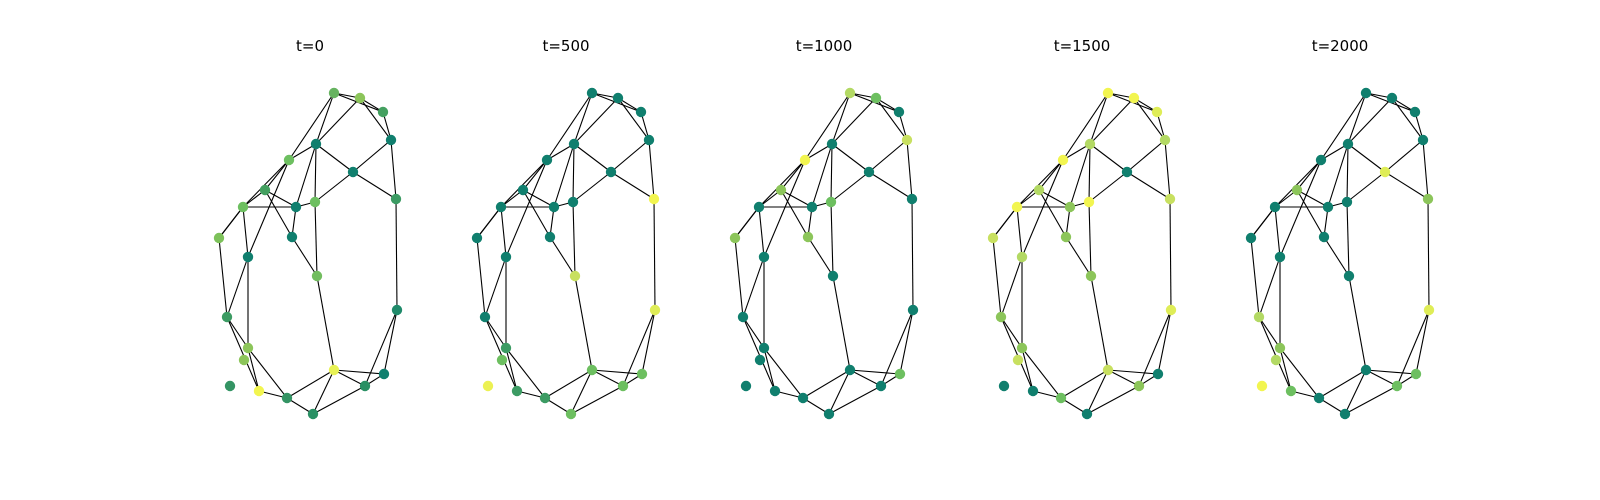  What do you see at coordinates (308, 253) in the screenshot?
I see `edge-group` at bounding box center [308, 253].